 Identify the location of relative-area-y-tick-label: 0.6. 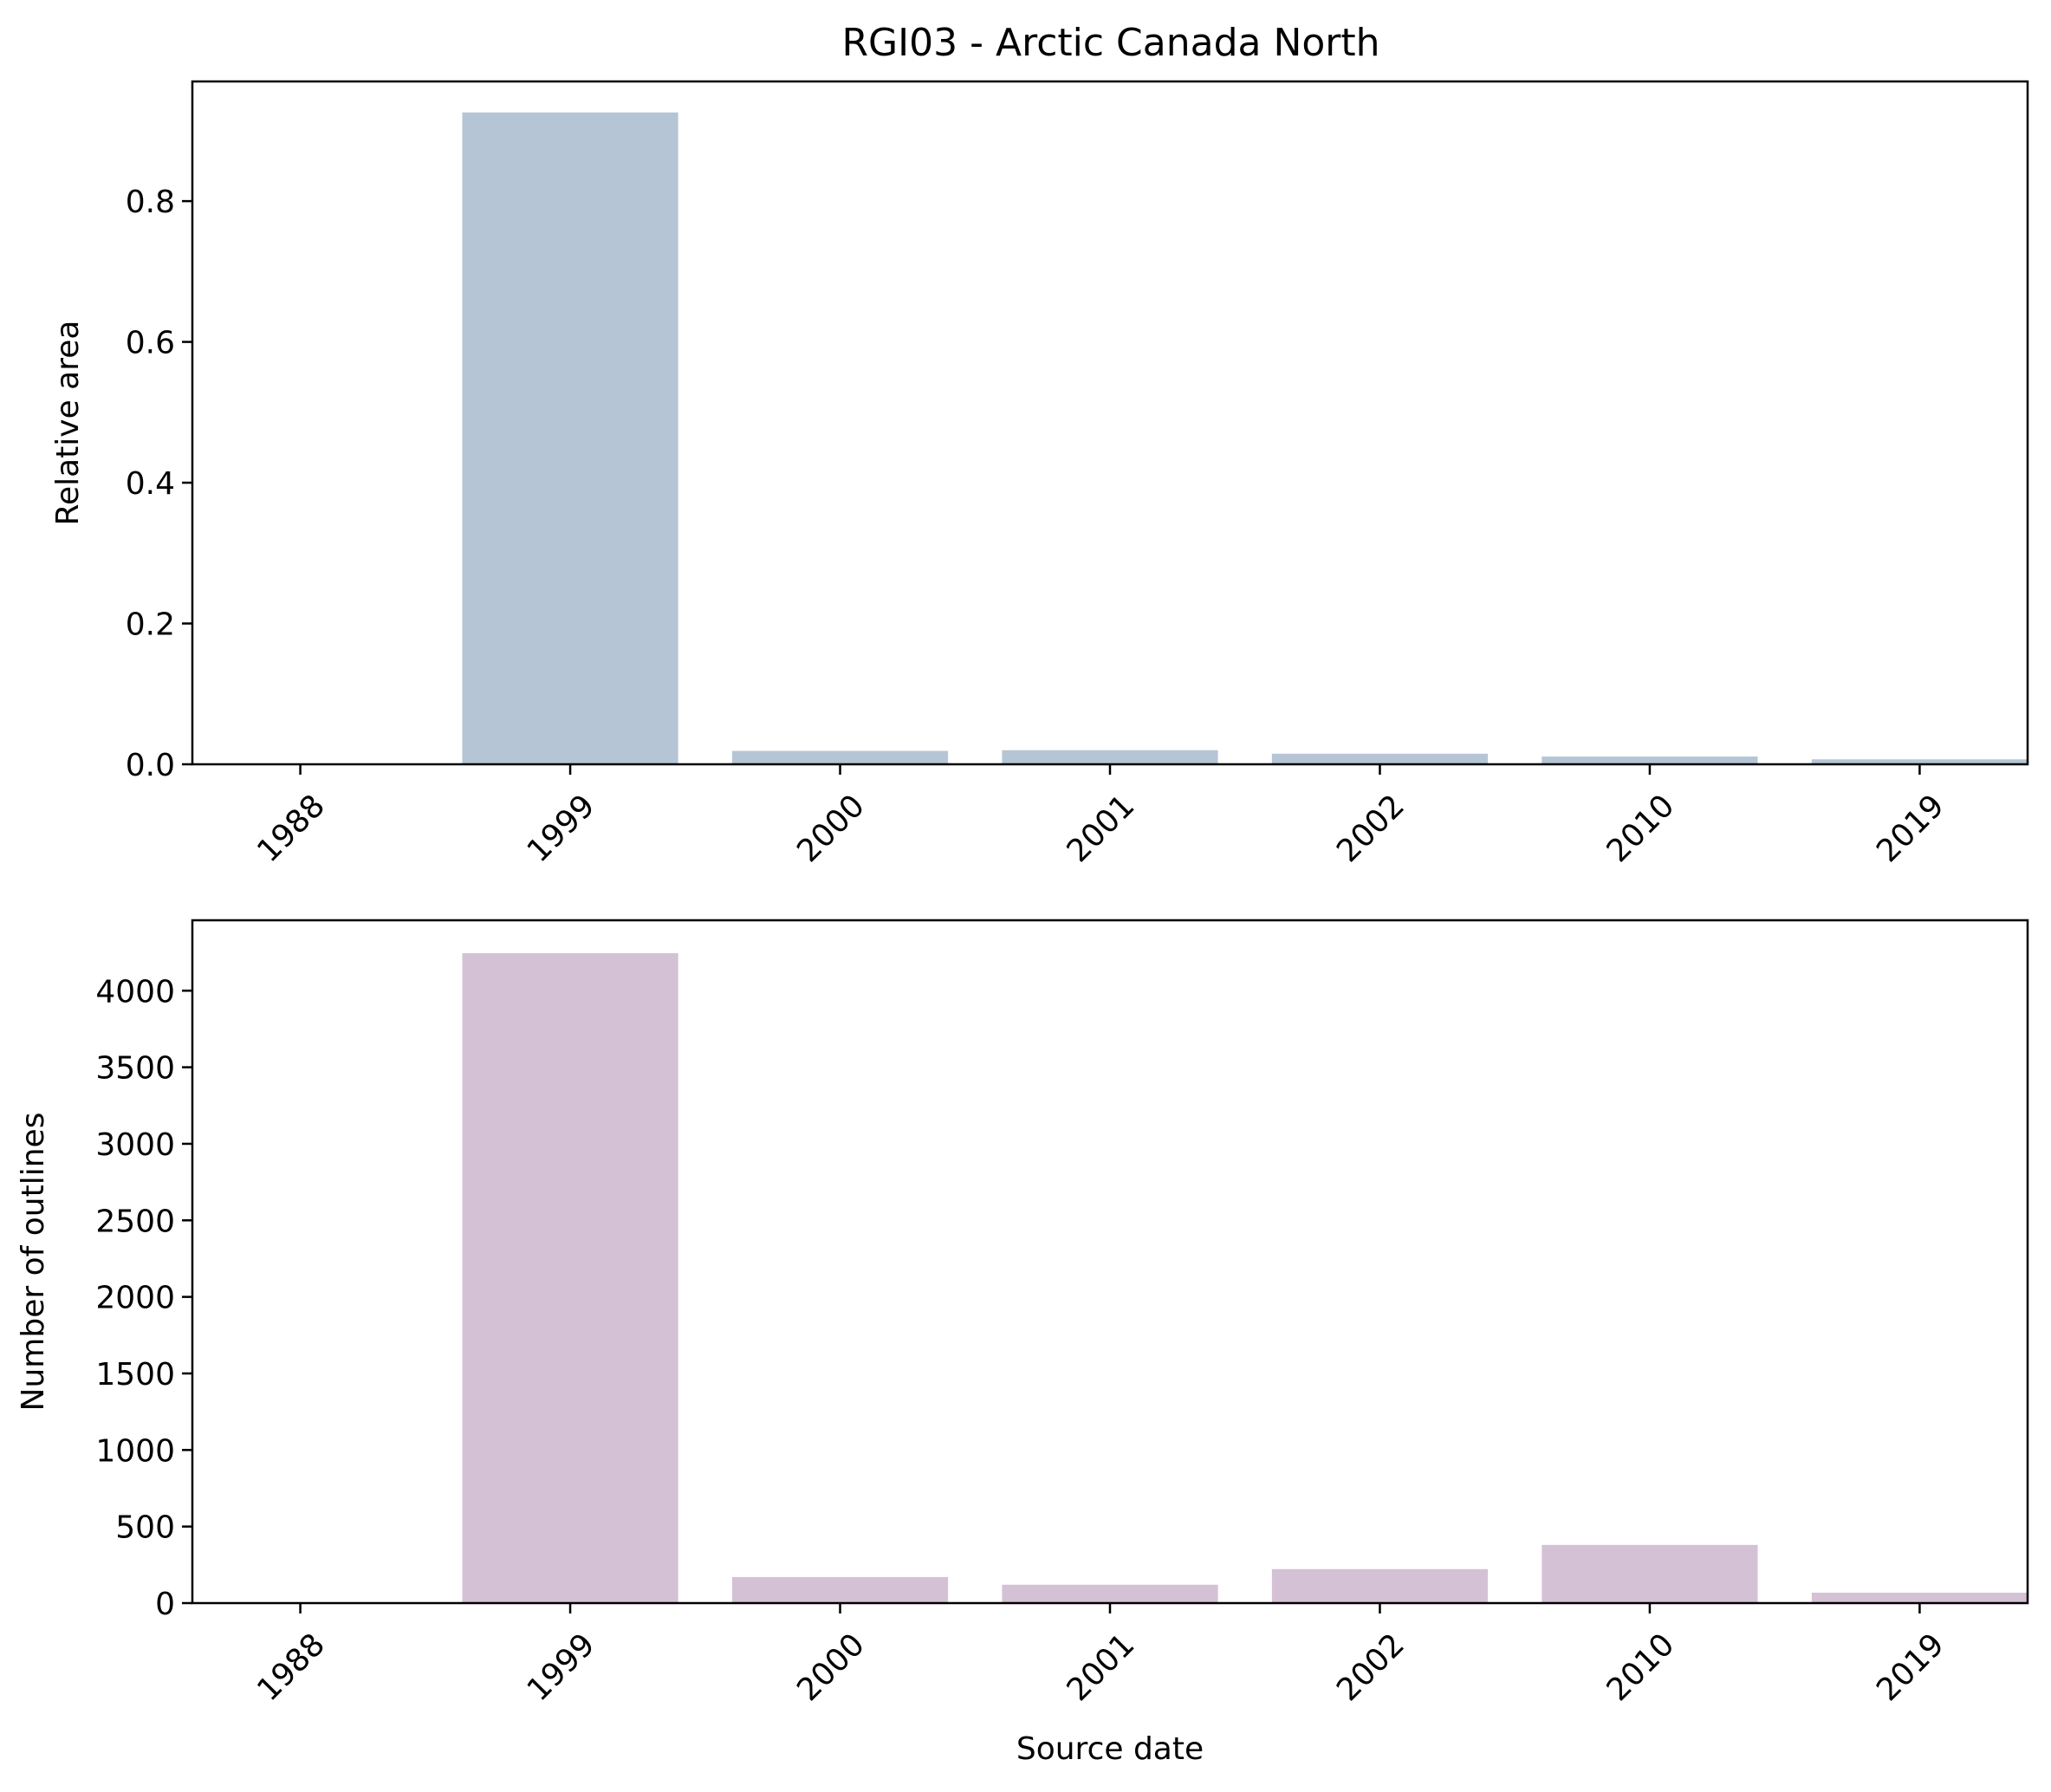
(151, 343).